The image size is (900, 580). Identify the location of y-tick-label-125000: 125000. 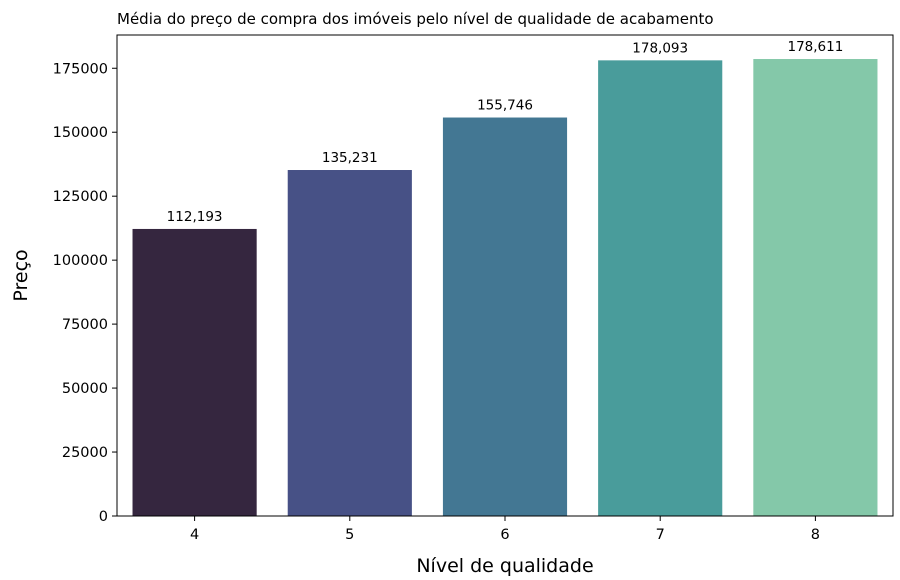
(80, 197).